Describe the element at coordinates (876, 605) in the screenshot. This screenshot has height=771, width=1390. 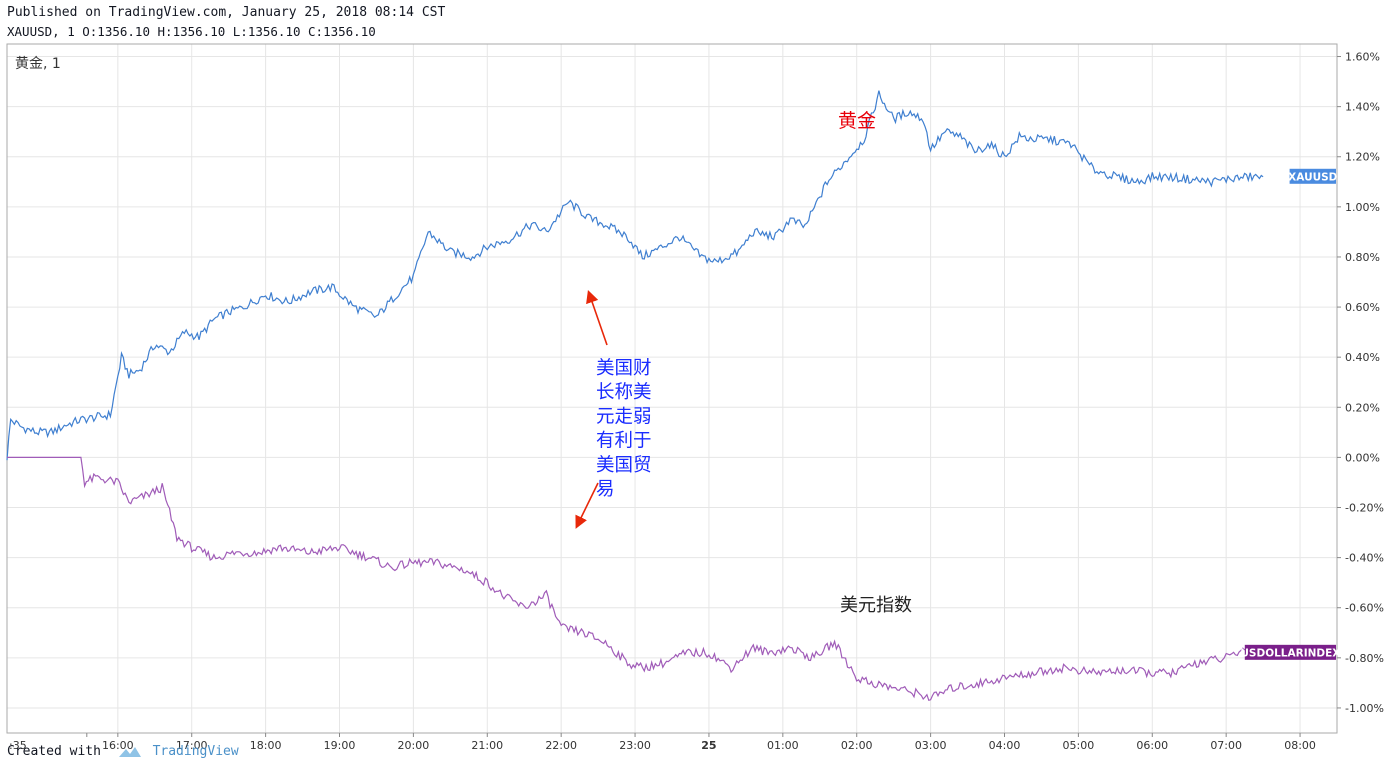
I see `dollar-index-label: 美元指数` at that location.